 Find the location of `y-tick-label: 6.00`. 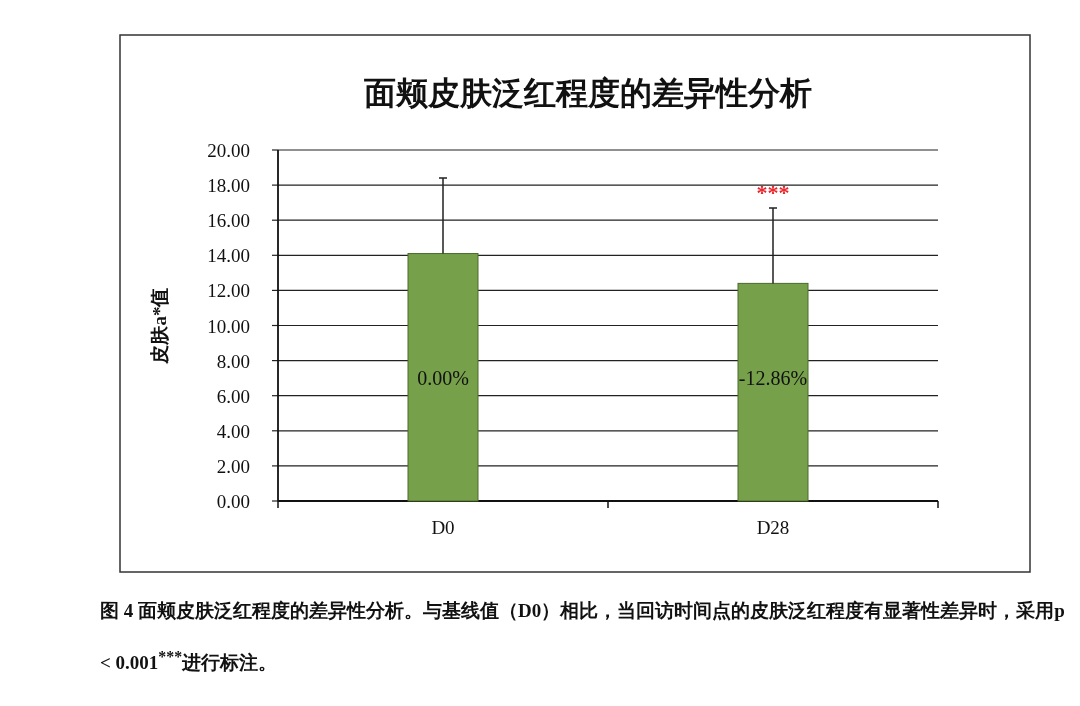

y-tick-label: 6.00 is located at coordinates (233, 396).